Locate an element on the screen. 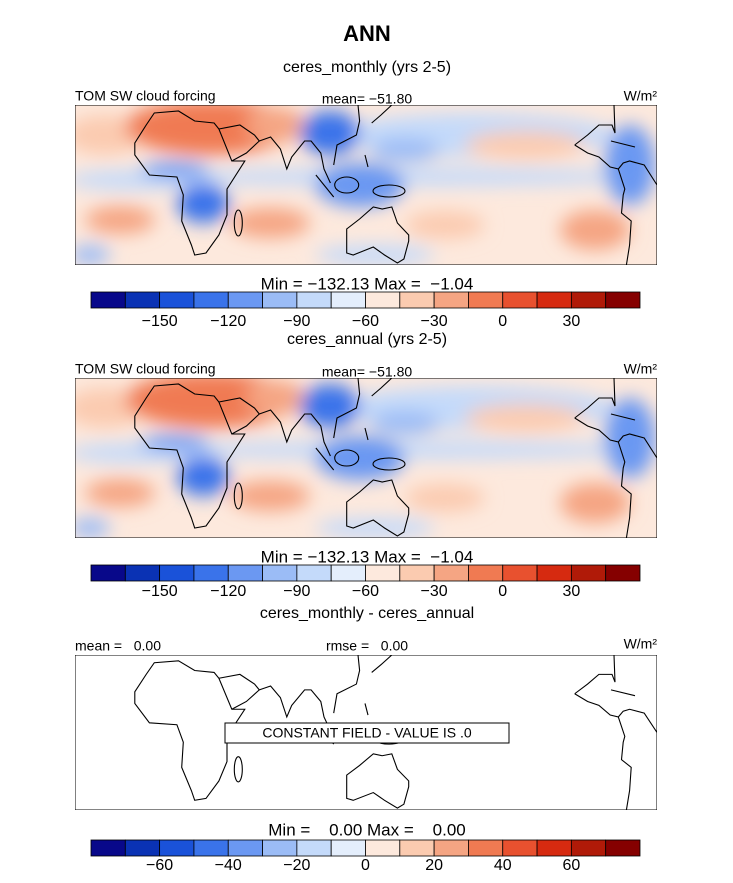 The image size is (733, 883). colorbar-tick-label: 60 is located at coordinates (571, 865).